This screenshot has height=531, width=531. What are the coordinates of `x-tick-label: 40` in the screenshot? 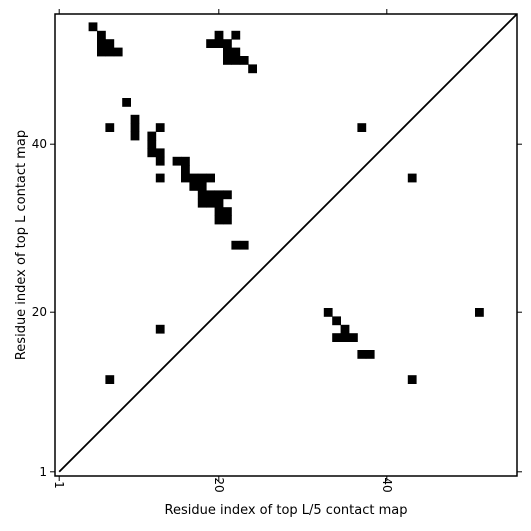 It's located at (387, 484).